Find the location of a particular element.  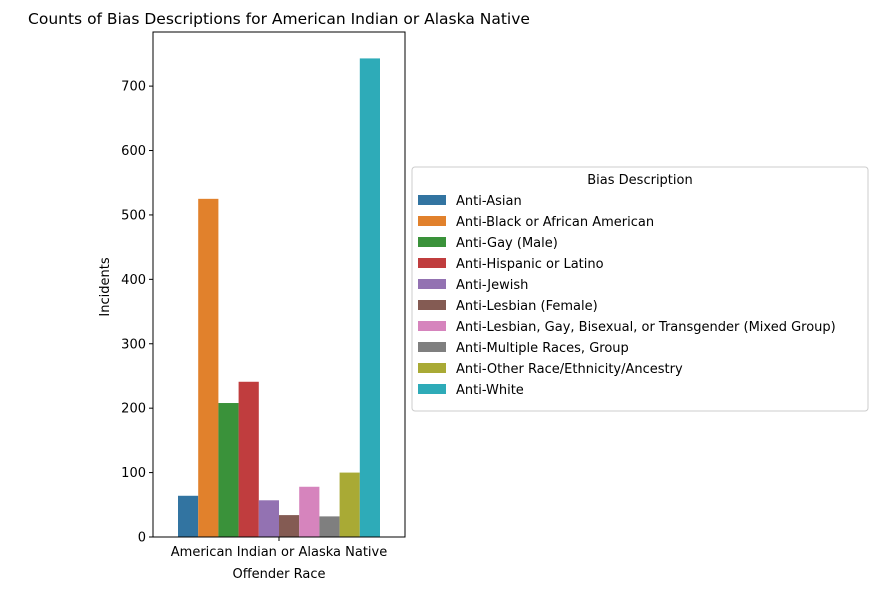

y-tick-label-4: 400 is located at coordinates (133, 280).